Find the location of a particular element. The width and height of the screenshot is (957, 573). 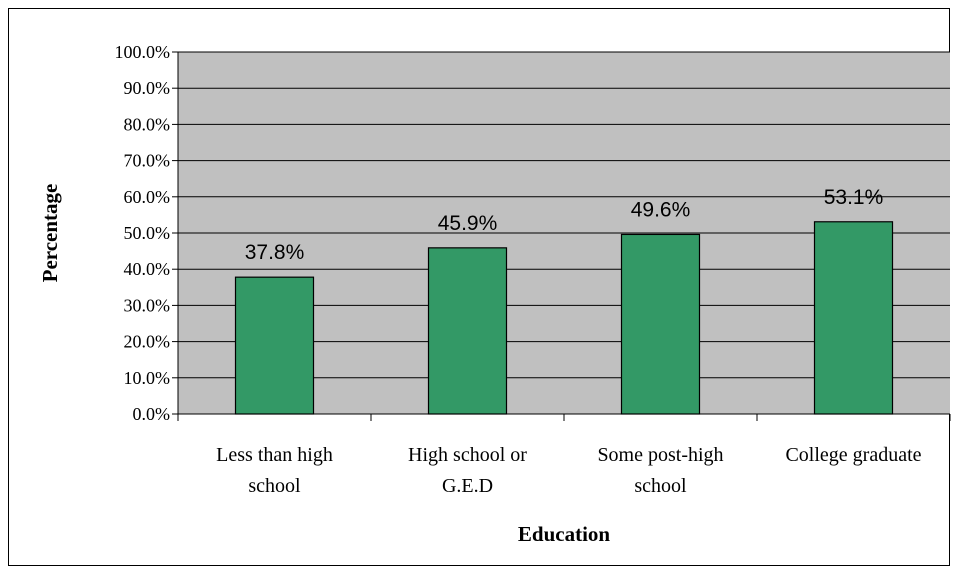

data-label: 45.9% is located at coordinates (468, 223).